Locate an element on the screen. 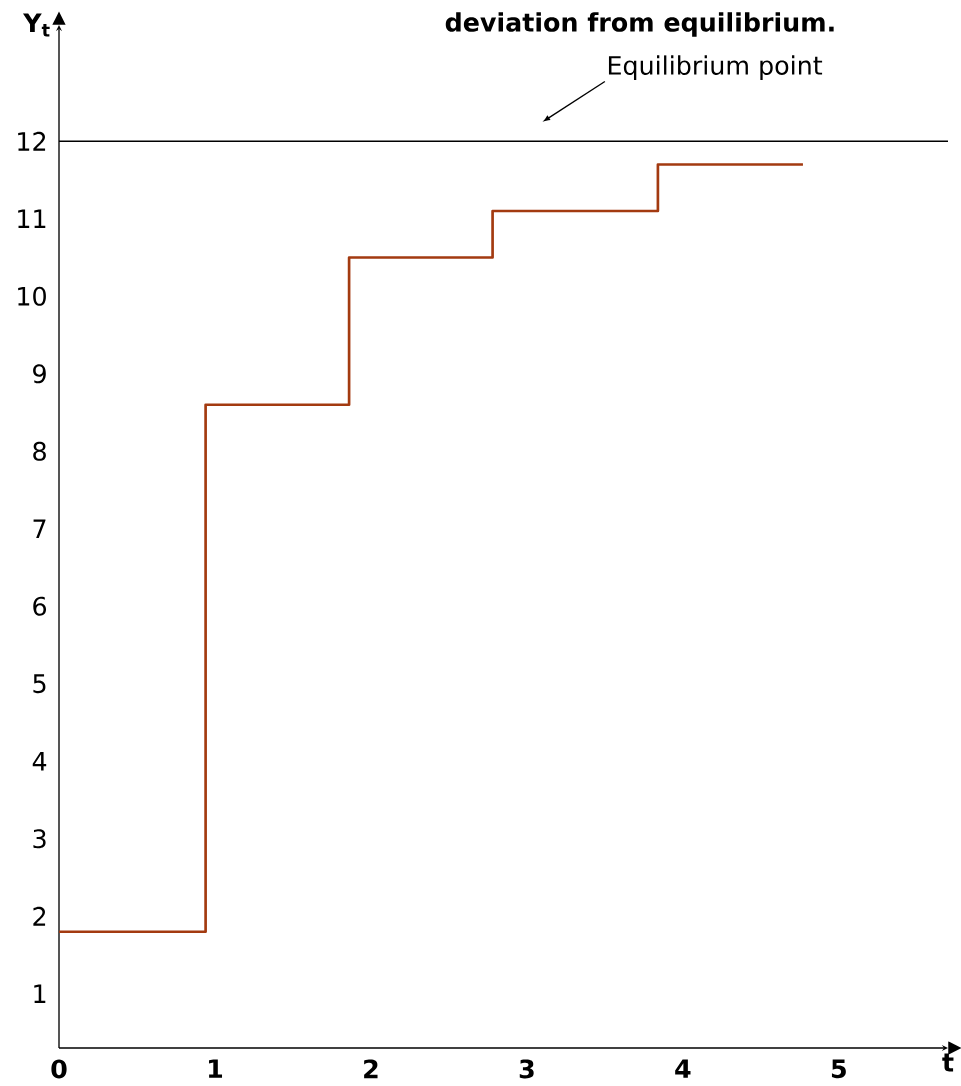  y-tick-label: 5 is located at coordinates (39, 684).